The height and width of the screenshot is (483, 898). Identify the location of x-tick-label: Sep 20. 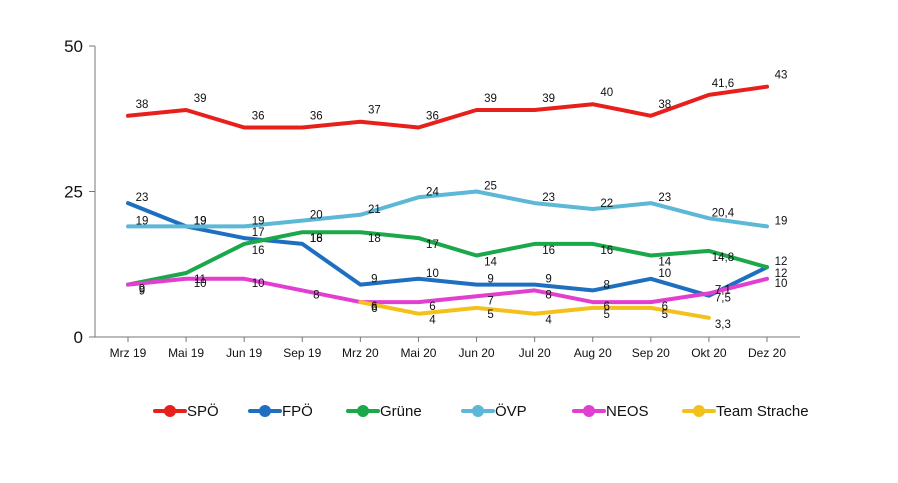
(651, 353).